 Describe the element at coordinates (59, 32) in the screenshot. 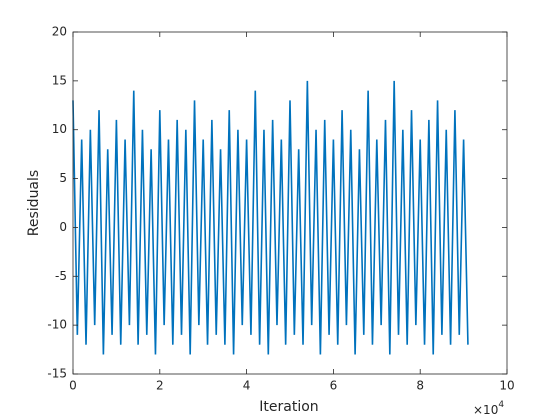

I see `y-tick-label: 20` at that location.